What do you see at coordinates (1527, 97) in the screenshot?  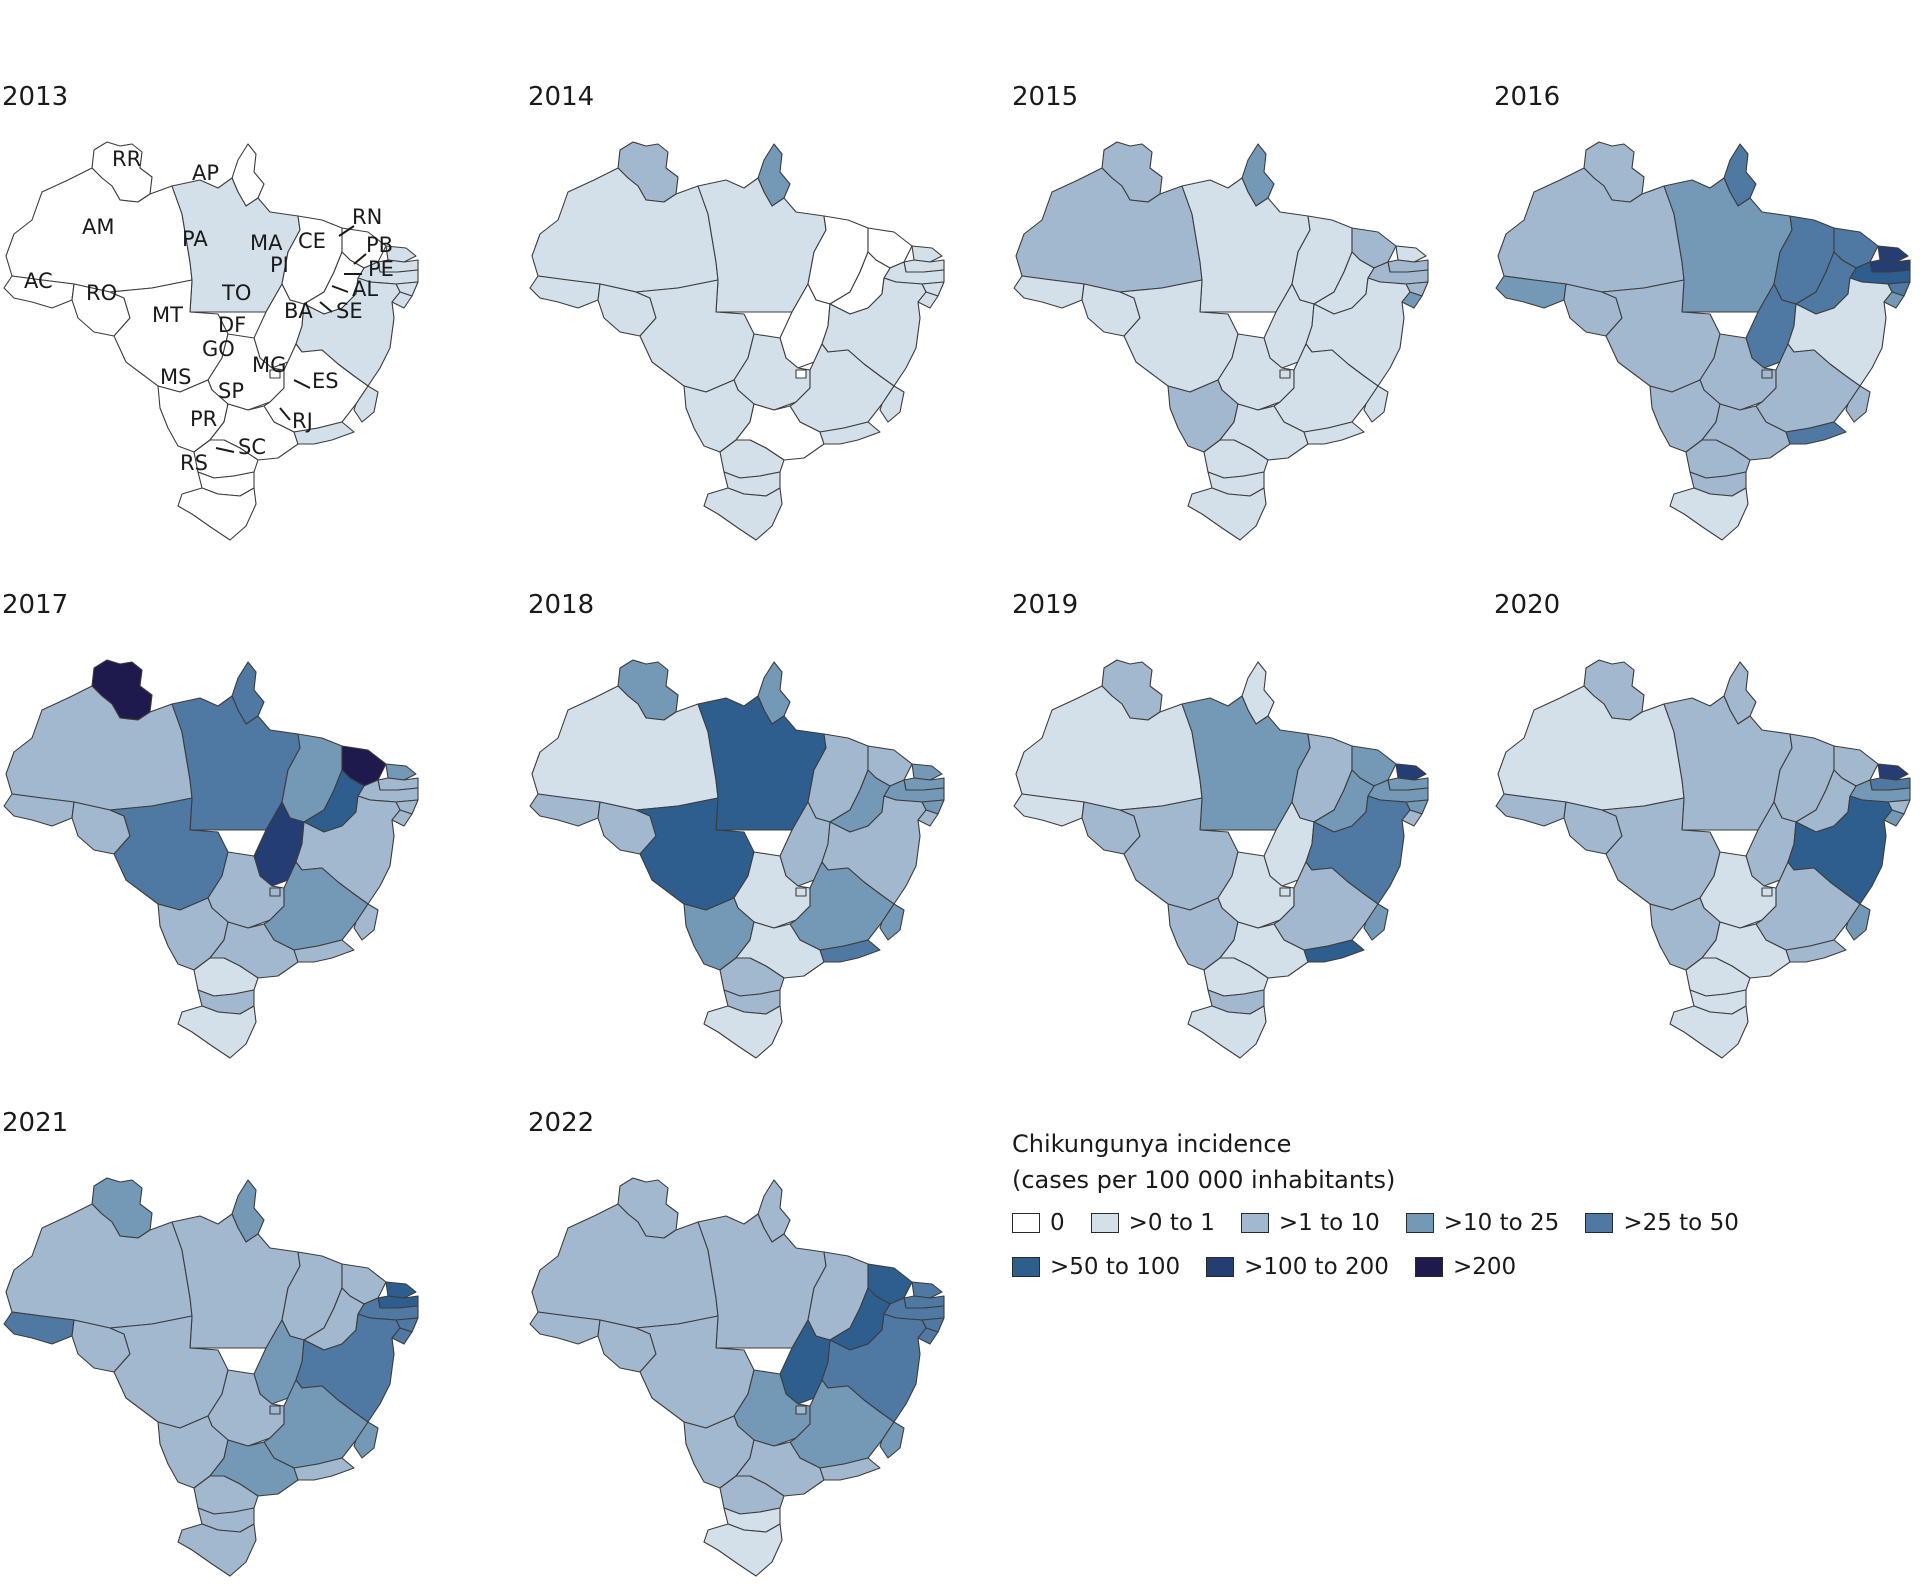 I see `year-label: 2016` at bounding box center [1527, 97].